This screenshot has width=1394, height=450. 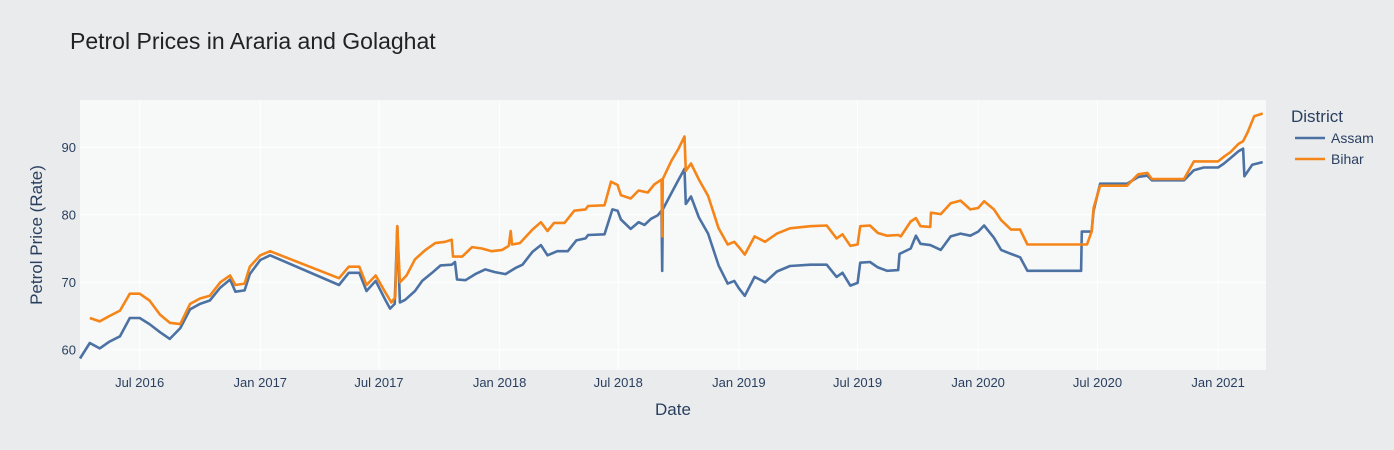 I want to click on y-tick-label: 80, so click(x=69, y=214).